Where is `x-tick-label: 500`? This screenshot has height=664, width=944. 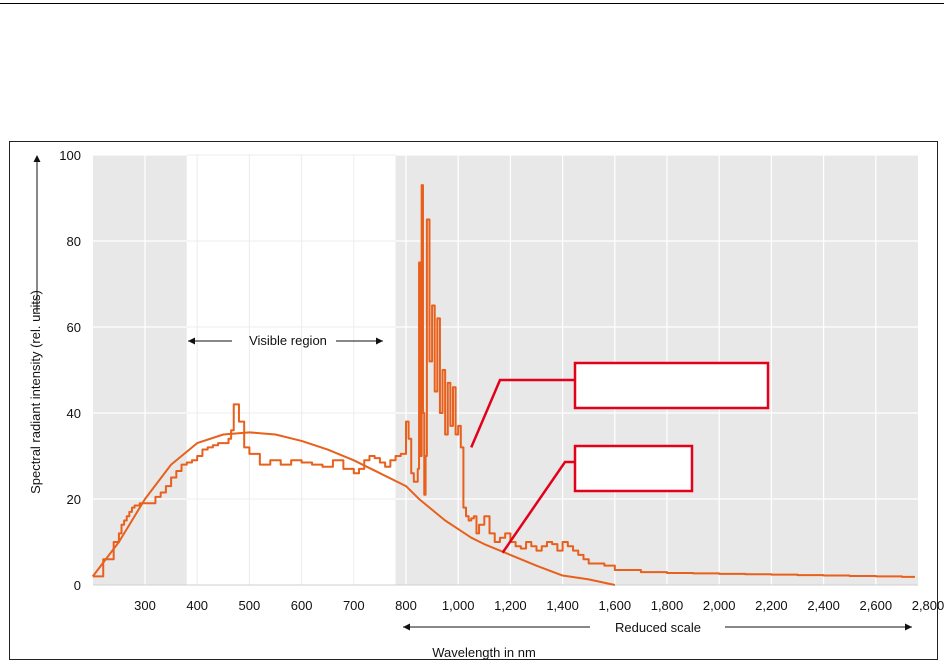
x-tick-label: 500 is located at coordinates (250, 605).